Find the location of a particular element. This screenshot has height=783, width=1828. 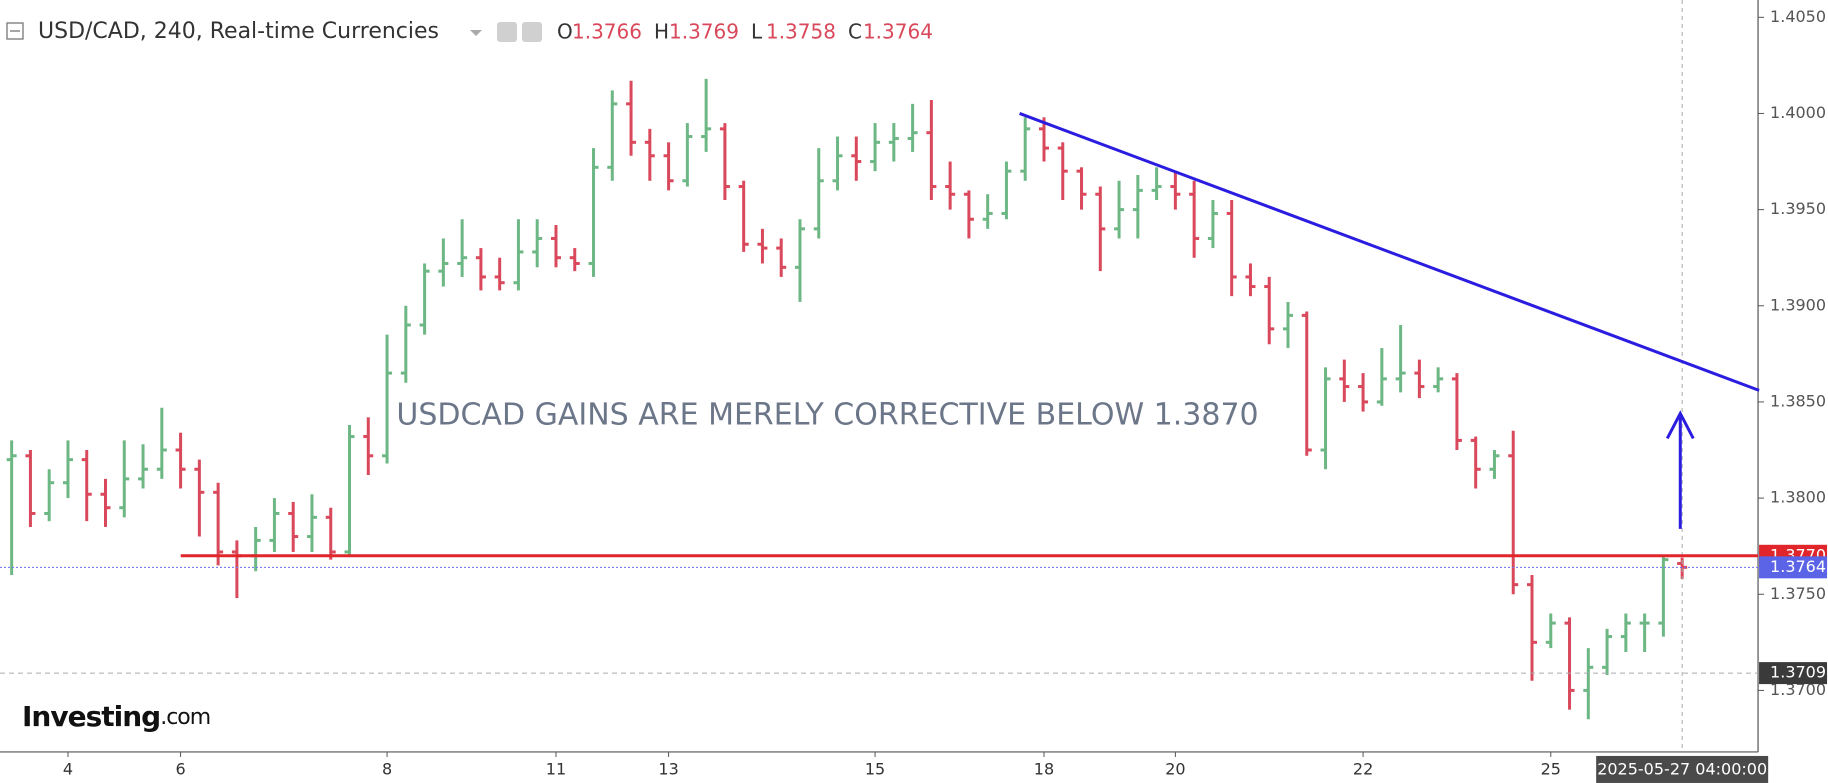

logo-suffix: .com is located at coordinates (185, 717).